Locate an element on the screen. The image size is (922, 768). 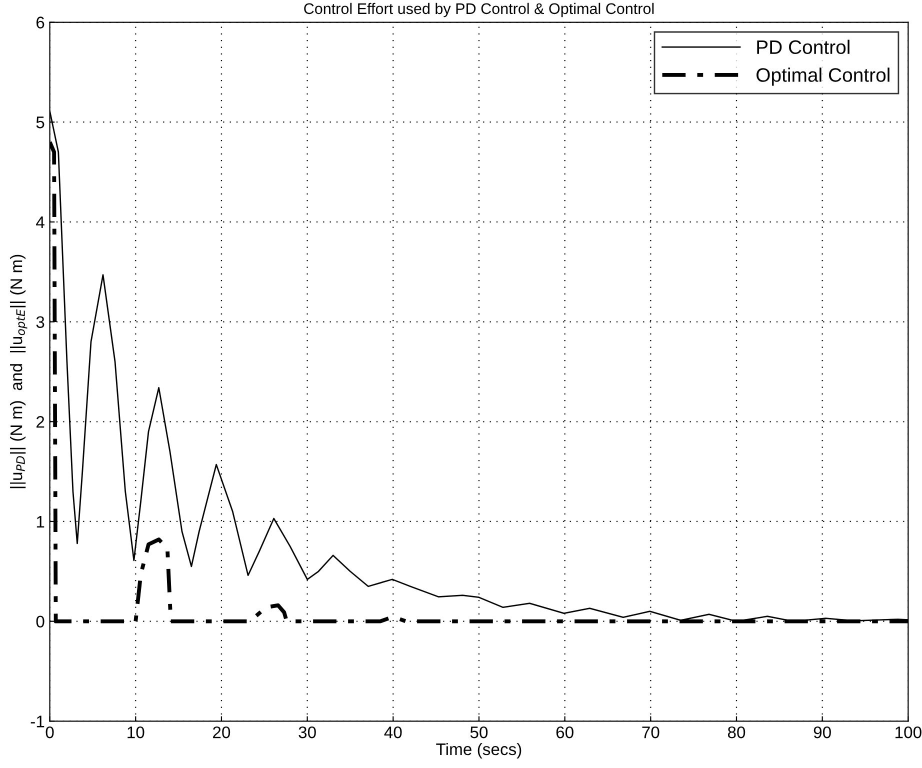
y-tick-label: 5 is located at coordinates (40, 122).